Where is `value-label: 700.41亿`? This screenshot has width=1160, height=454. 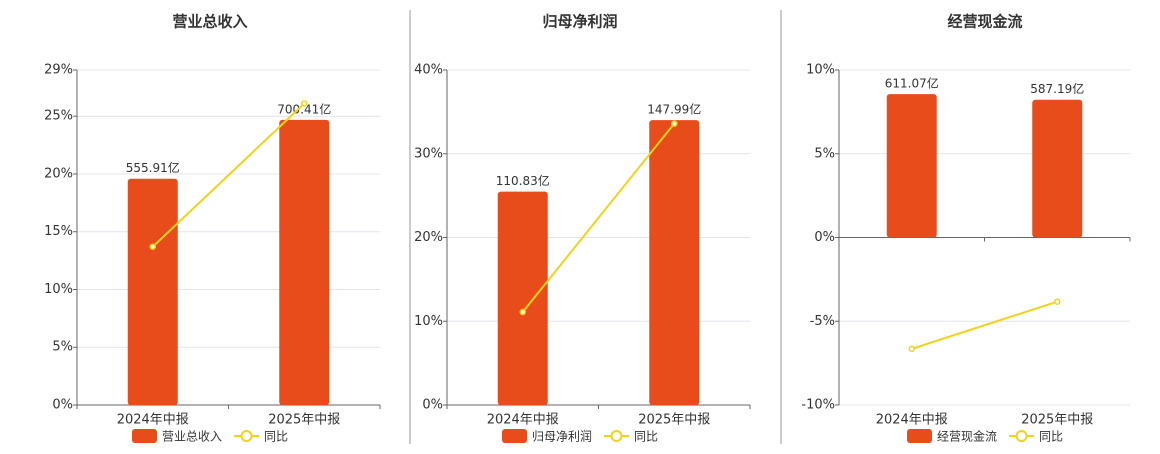
value-label: 700.41亿 is located at coordinates (304, 108).